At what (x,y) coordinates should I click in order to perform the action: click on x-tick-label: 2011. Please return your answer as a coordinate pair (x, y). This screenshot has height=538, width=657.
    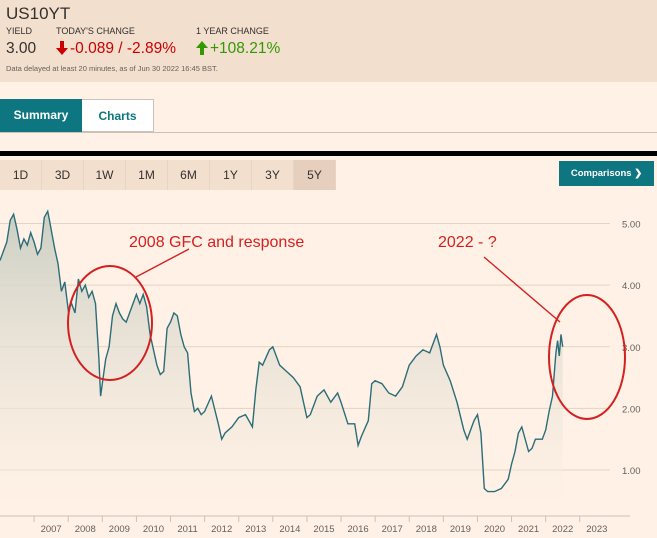
    Looking at the image, I should click on (187, 529).